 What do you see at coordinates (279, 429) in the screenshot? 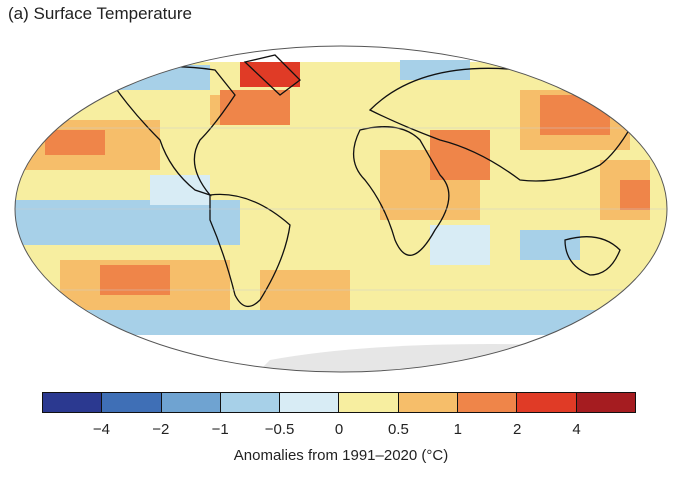
I see `colorbar-tick-label: −0.5` at bounding box center [279, 429].